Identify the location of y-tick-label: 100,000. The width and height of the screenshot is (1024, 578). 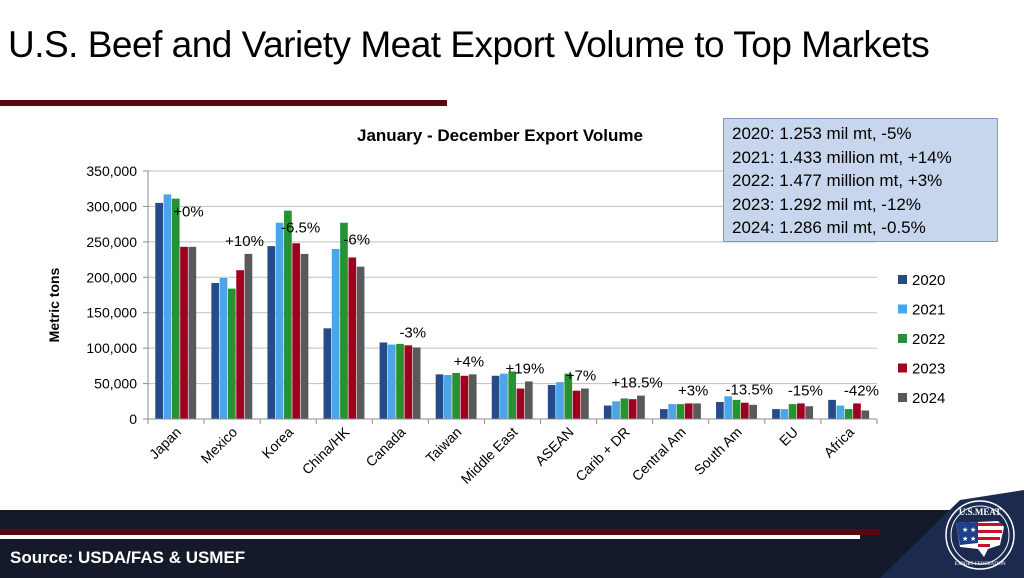
(111, 348).